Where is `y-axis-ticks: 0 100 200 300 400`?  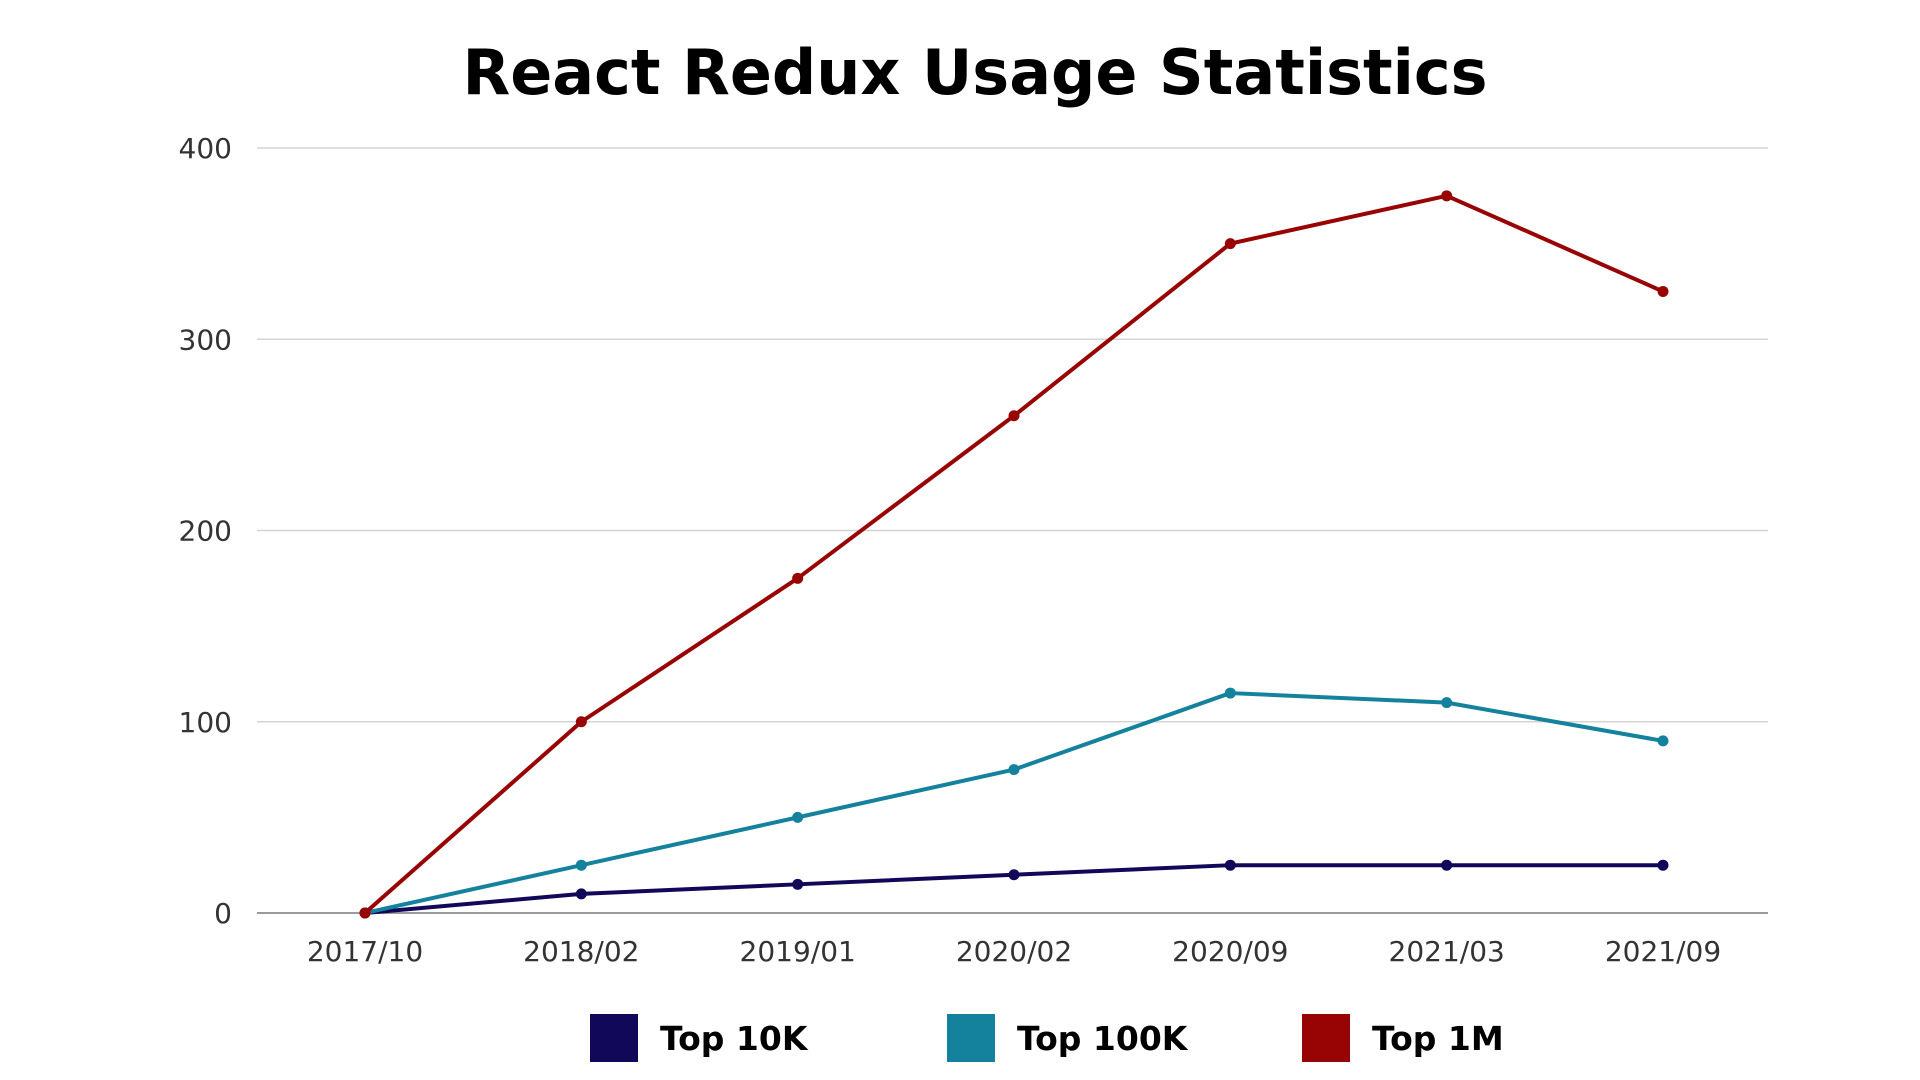
y-axis-ticks: 0 100 200 300 400 is located at coordinates (205, 531).